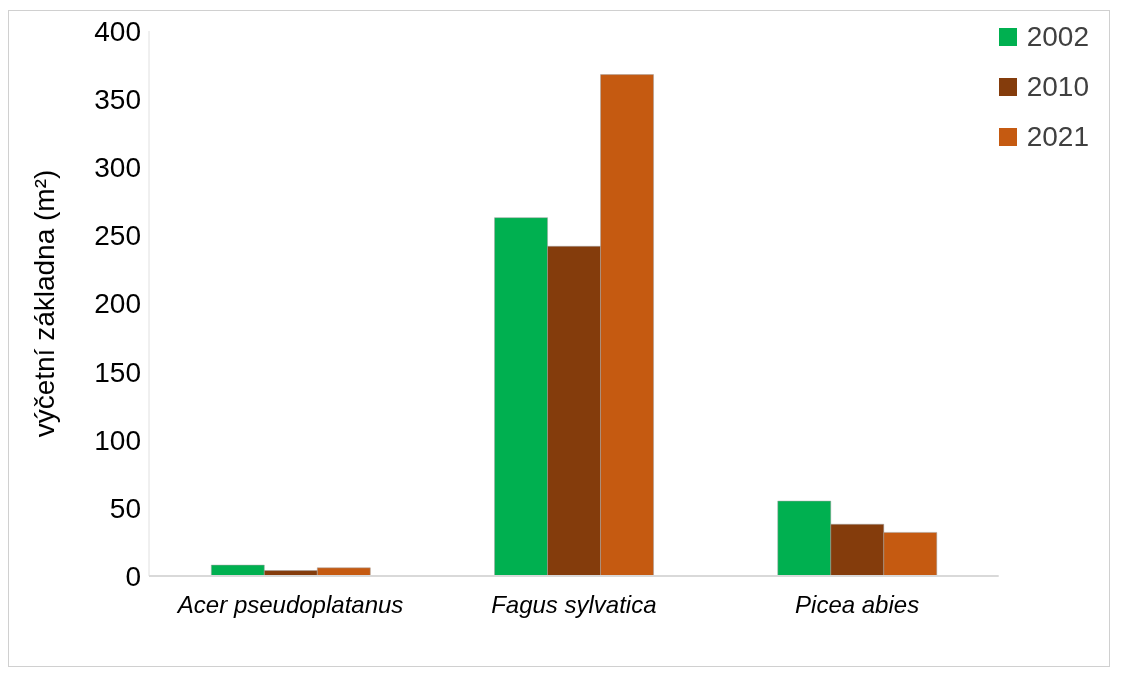 This screenshot has width=1132, height=682. What do you see at coordinates (857, 605) in the screenshot?
I see `x-tick-label: Picea abies` at bounding box center [857, 605].